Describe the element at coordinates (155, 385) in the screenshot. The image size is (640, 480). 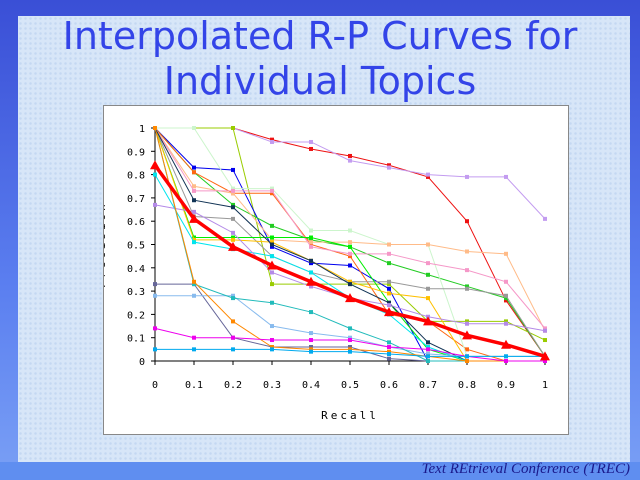
I see `x-tick-label: 0` at that location.